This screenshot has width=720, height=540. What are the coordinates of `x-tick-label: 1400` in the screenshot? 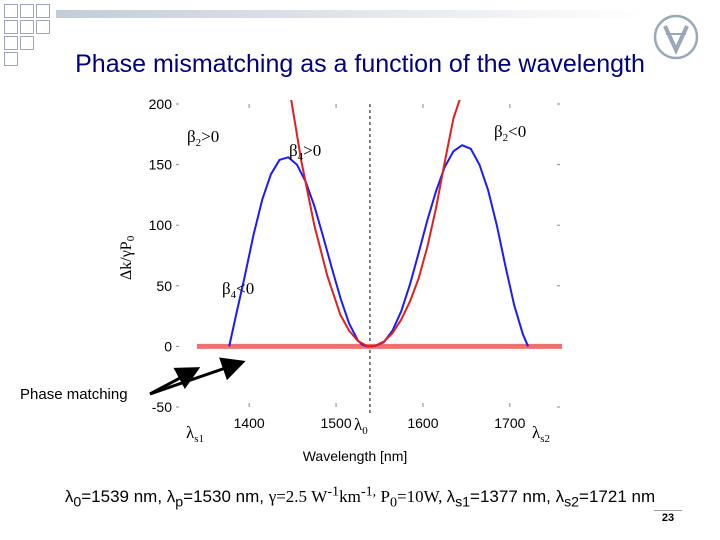 It's located at (249, 423).